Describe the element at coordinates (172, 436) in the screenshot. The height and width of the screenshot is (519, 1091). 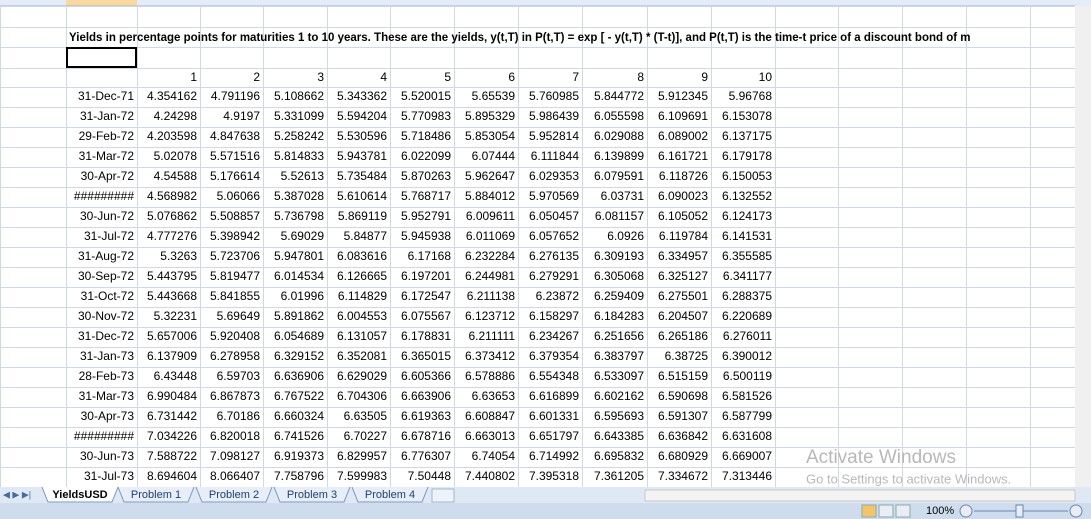
I see `yield-cell: 7.034226` at that location.